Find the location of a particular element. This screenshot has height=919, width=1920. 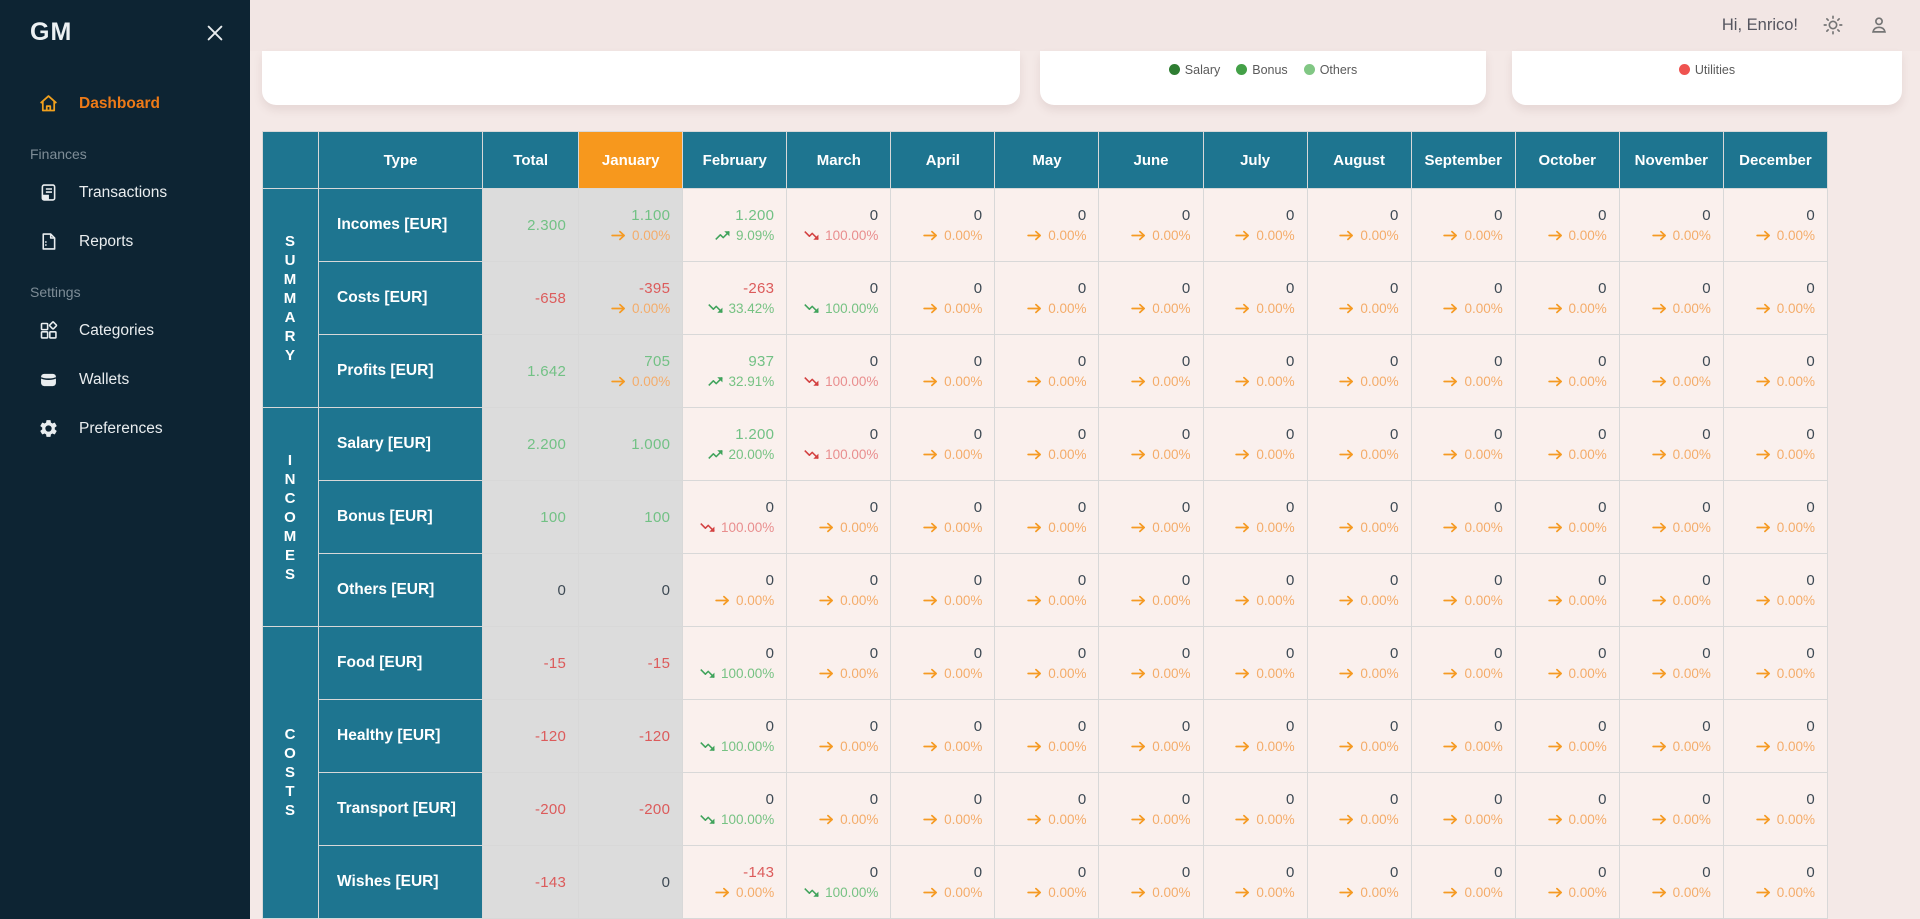

cell-incomes-october: 0 0.00% is located at coordinates (1567, 225).